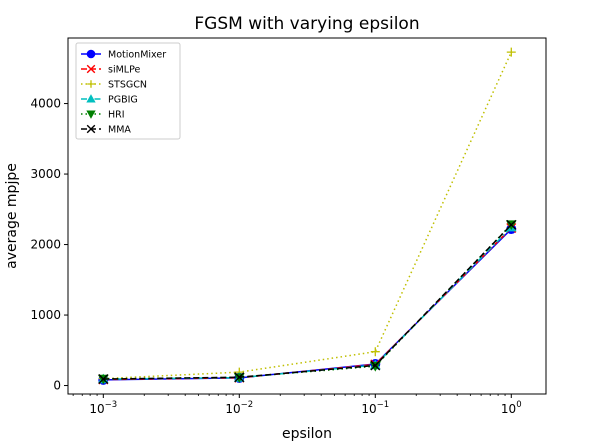 Image resolution: width=598 pixels, height=442 pixels. I want to click on x-tick-label: 10⁻², so click(239, 408).